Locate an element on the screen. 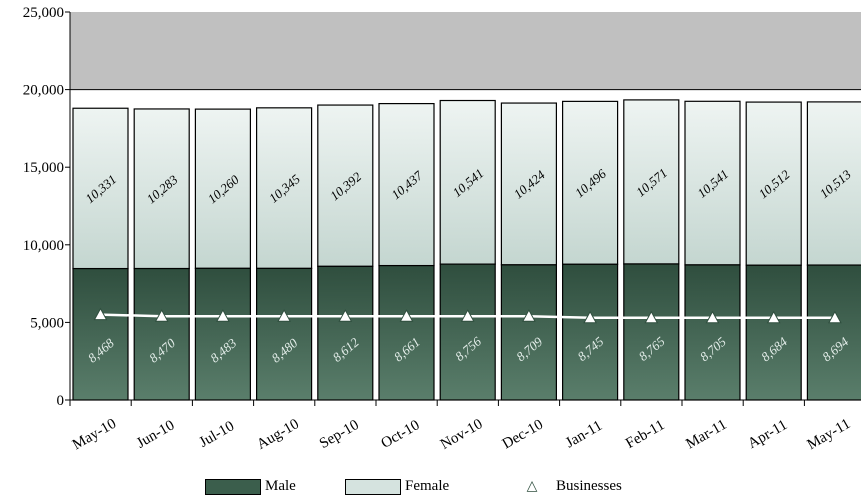  legend-item-female: Female is located at coordinates (397, 486).